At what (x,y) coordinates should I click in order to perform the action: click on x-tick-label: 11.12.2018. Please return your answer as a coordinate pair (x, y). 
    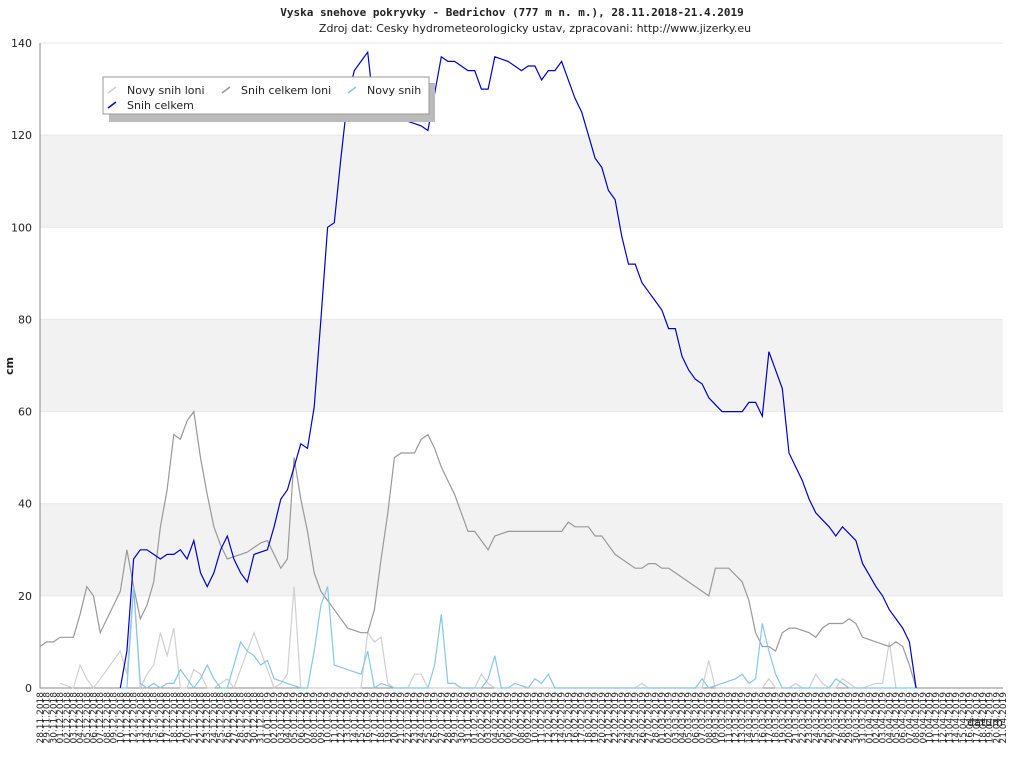
    Looking at the image, I should click on (128, 718).